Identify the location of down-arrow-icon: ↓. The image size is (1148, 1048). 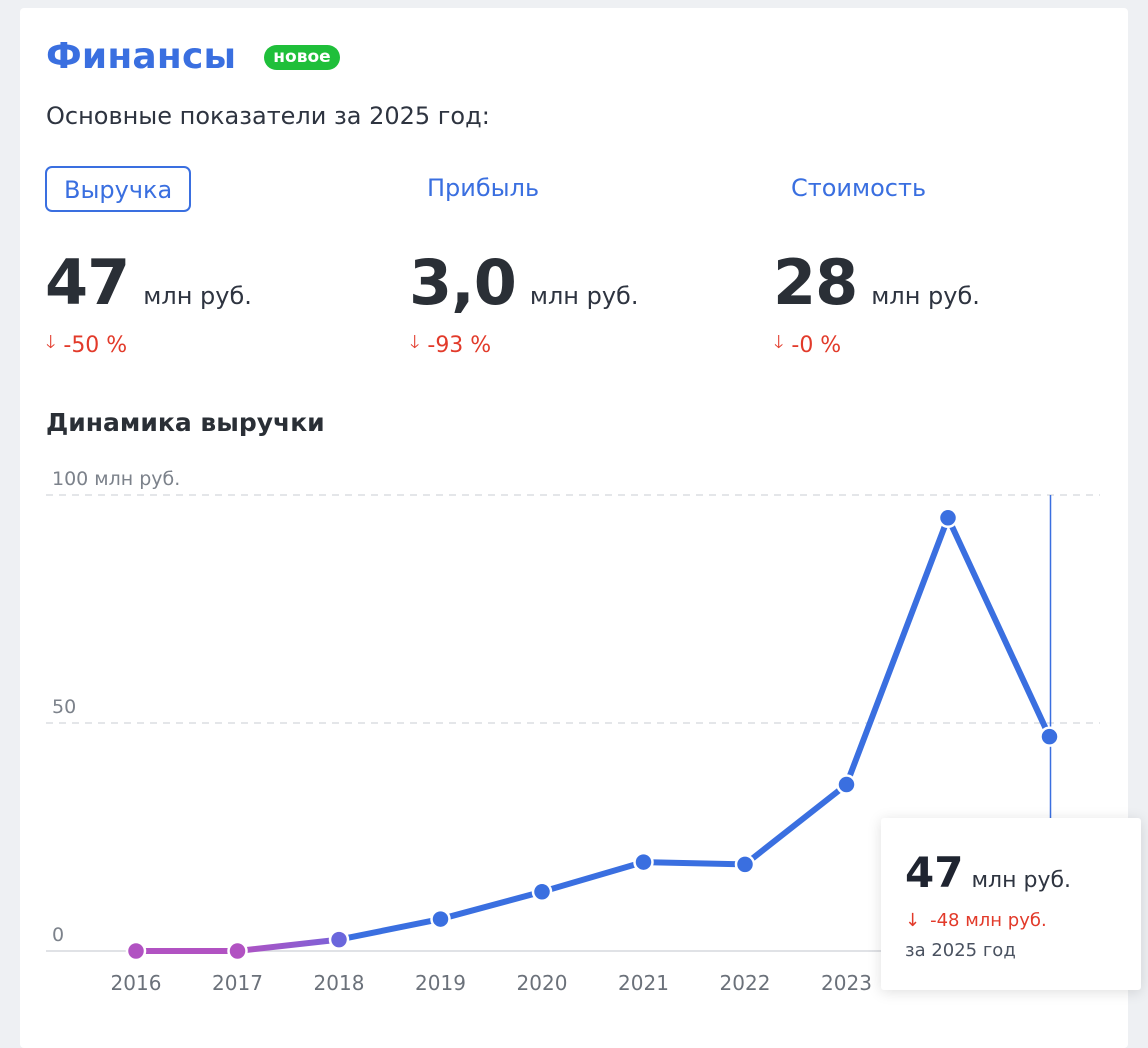
(913, 920).